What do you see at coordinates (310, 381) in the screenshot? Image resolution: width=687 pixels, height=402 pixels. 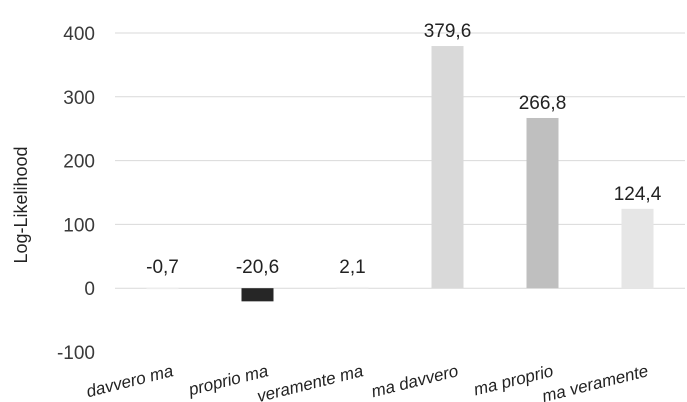 I see `category-label: veramente ma` at bounding box center [310, 381].